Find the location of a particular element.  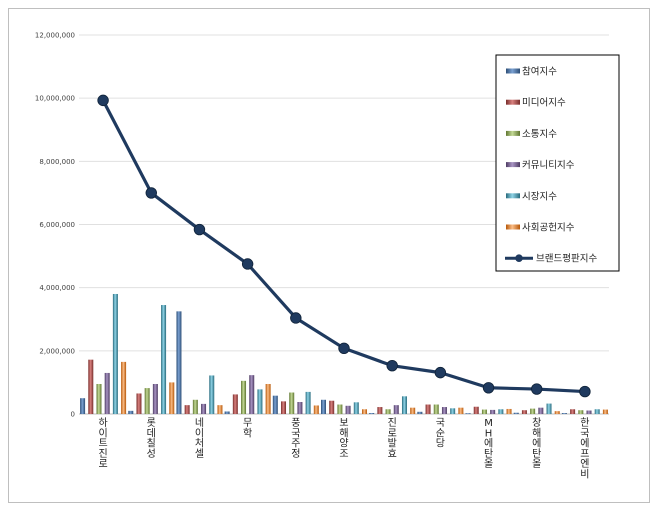

legend-label: 커뮤니티지수 is located at coordinates (548, 165).